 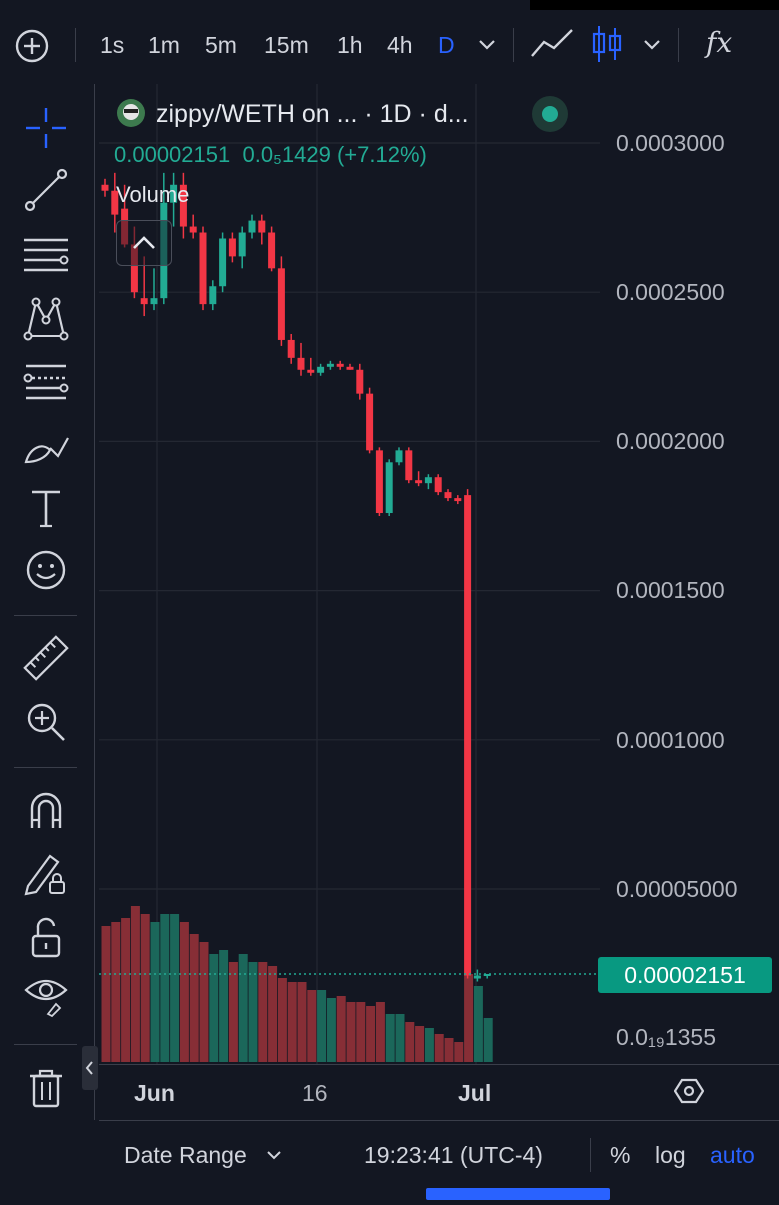 I want to click on text-icon, so click(x=46, y=509).